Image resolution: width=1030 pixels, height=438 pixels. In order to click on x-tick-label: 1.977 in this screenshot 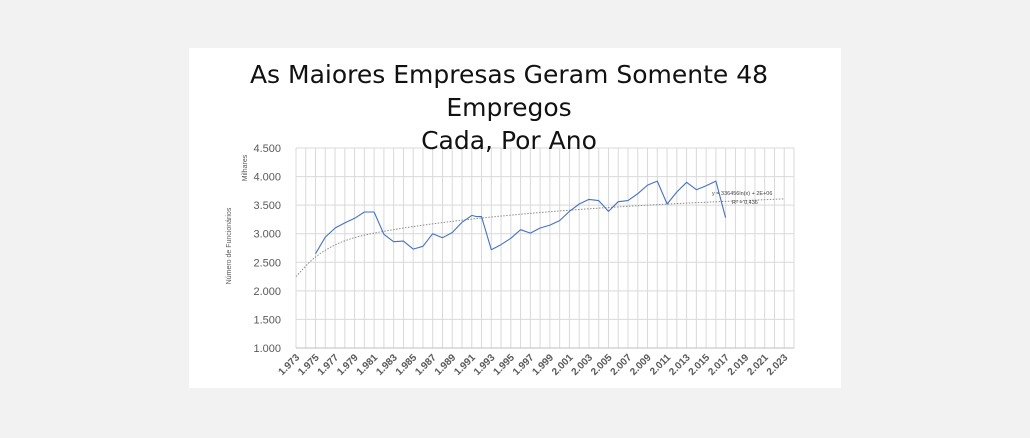, I will do `click(329, 365)`.